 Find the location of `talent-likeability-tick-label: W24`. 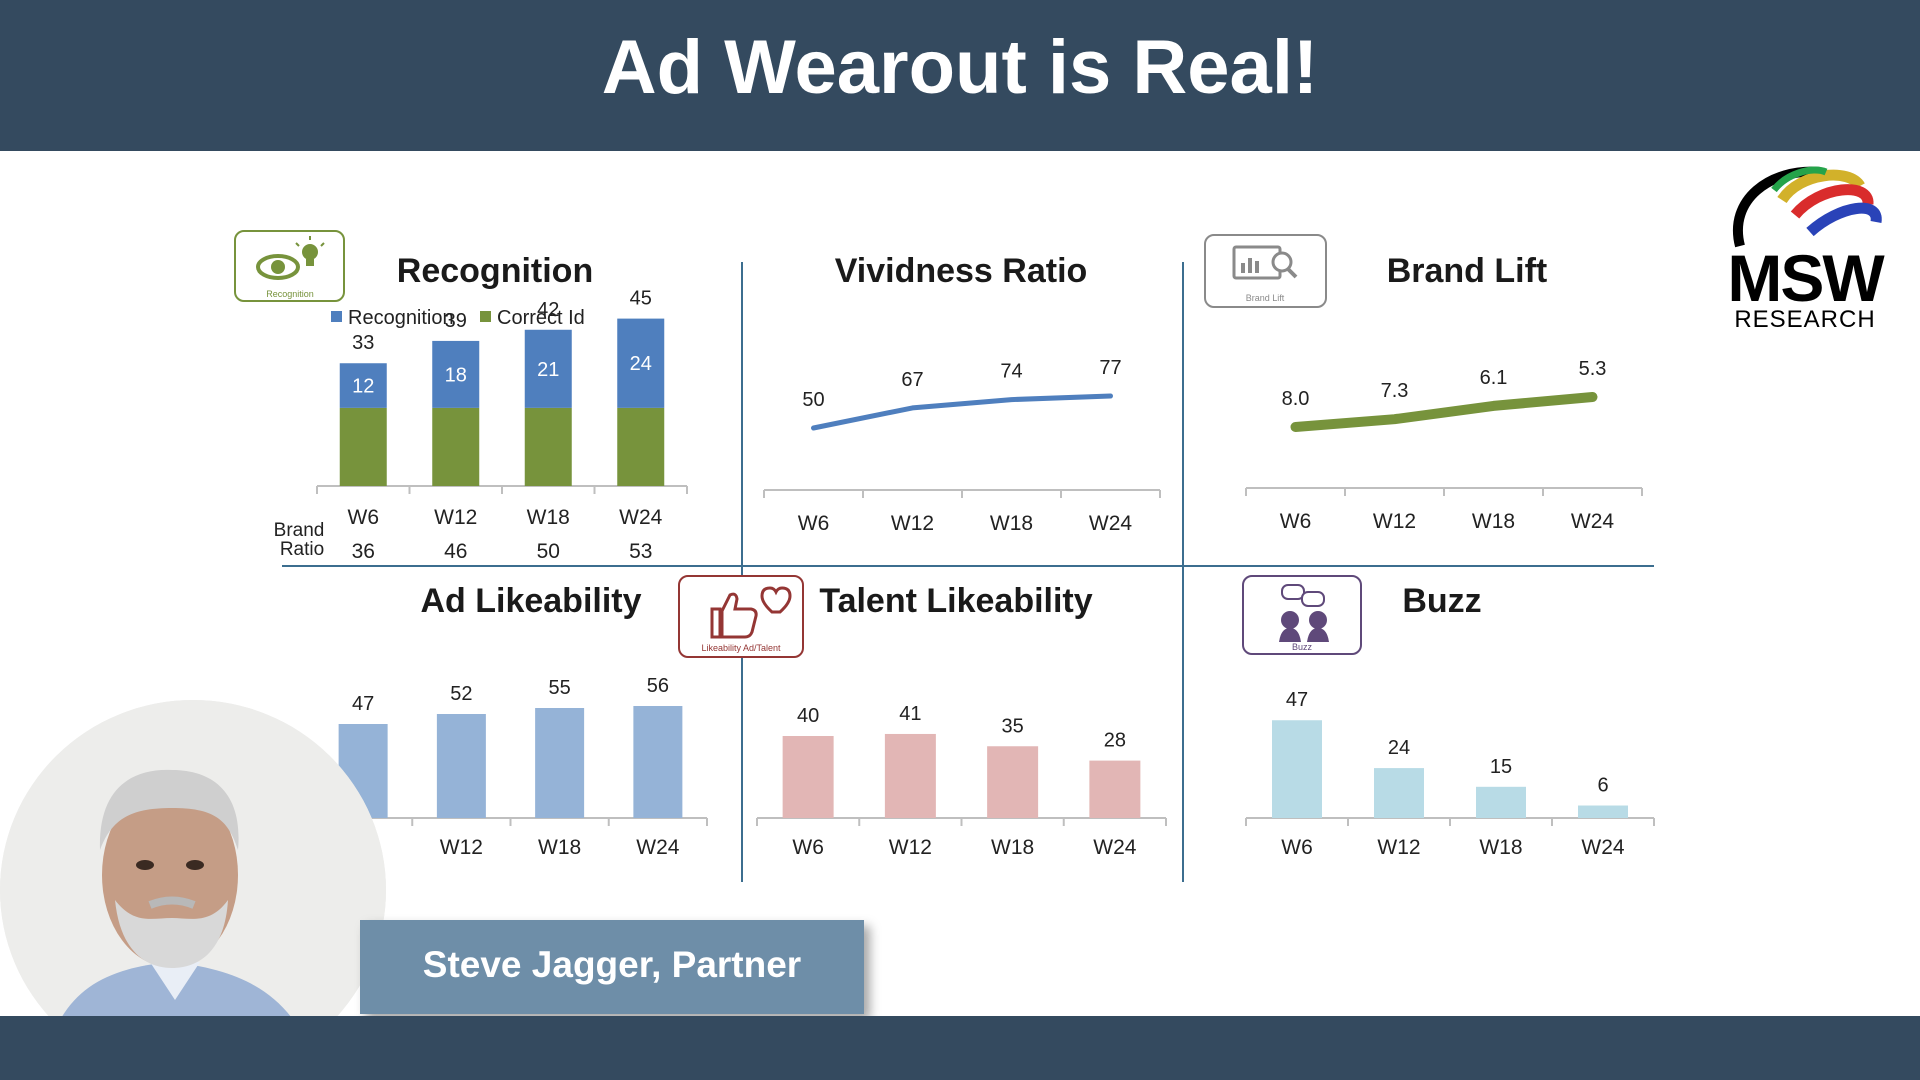

talent-likeability-tick-label: W24 is located at coordinates (1115, 847).